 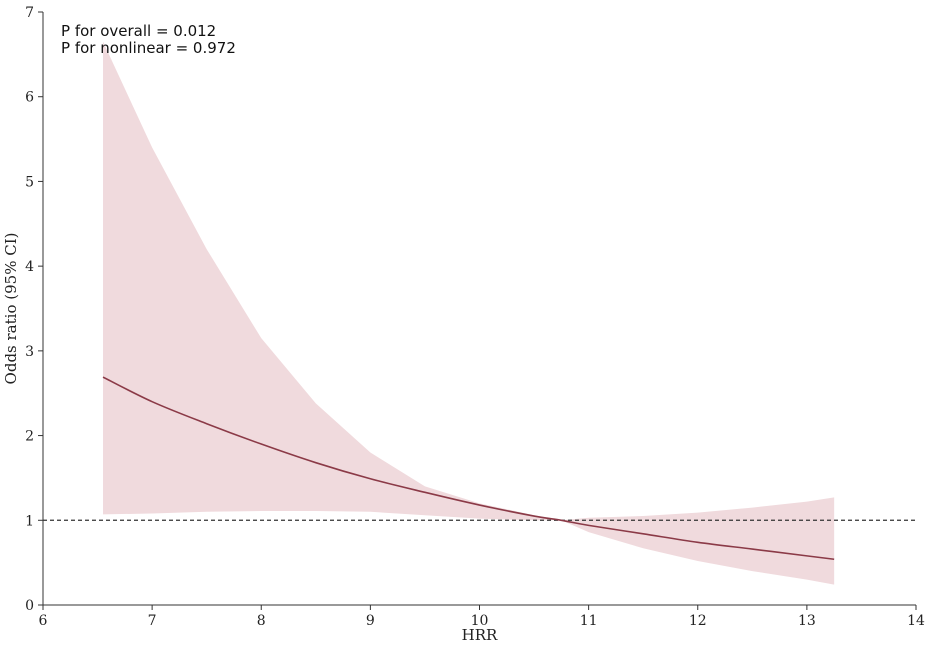 What do you see at coordinates (29, 267) in the screenshot?
I see `y-tick-label: 4` at bounding box center [29, 267].